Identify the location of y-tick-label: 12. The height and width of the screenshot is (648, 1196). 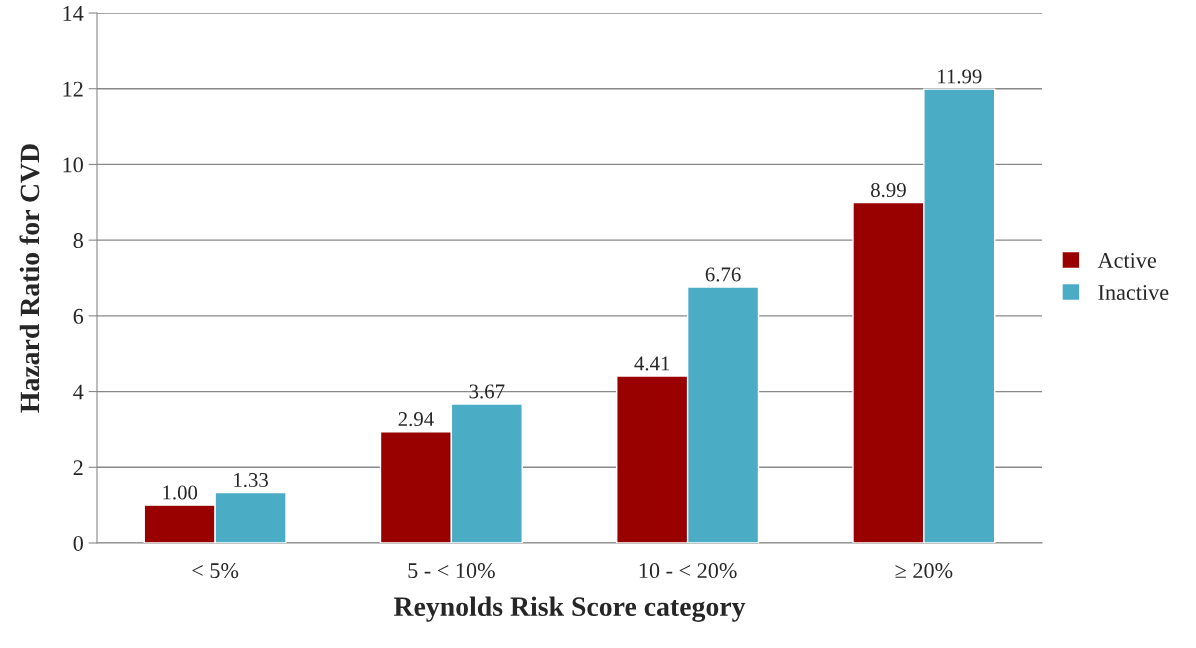
(73, 89).